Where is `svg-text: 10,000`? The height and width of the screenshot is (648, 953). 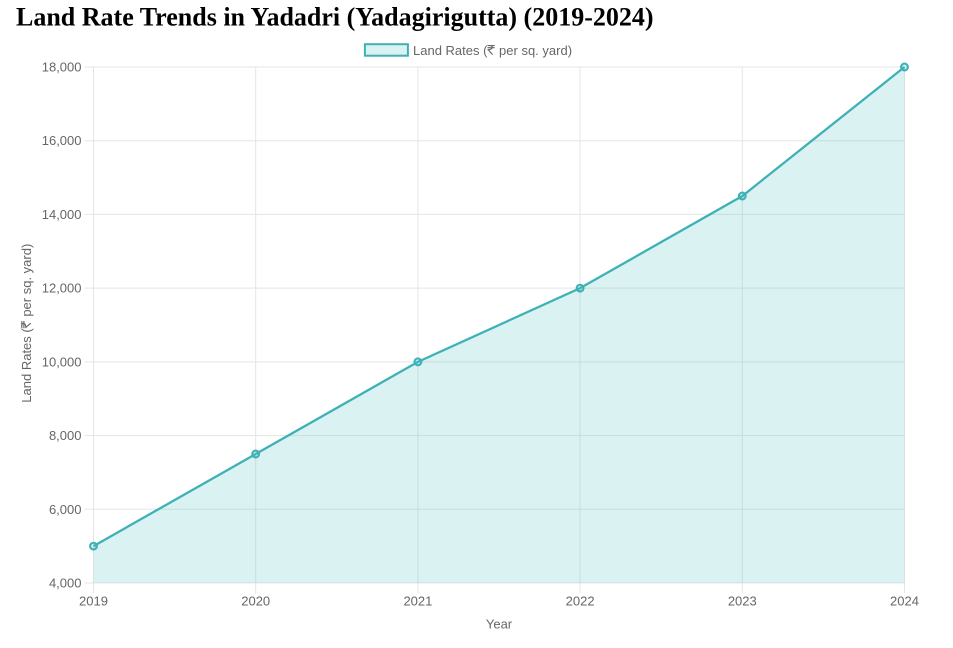
svg-text: 10,000 is located at coordinates (62, 361).